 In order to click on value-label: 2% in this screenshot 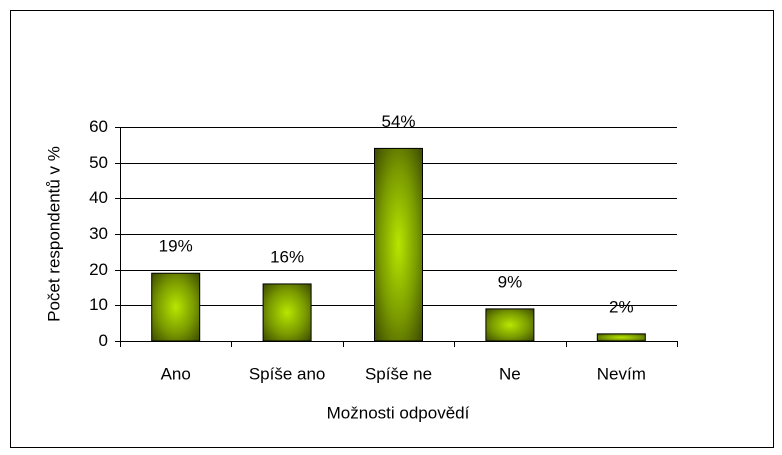, I will do `click(621, 306)`.